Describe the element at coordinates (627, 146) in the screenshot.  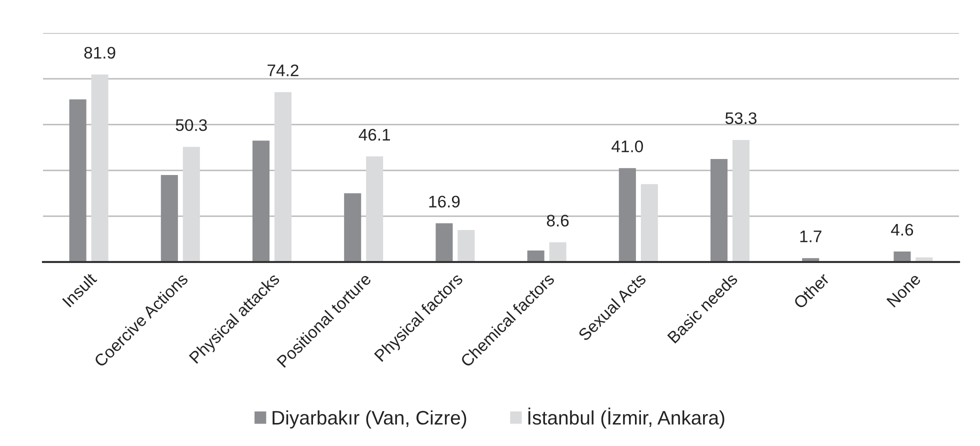
I see `data-label: 41.0` at that location.